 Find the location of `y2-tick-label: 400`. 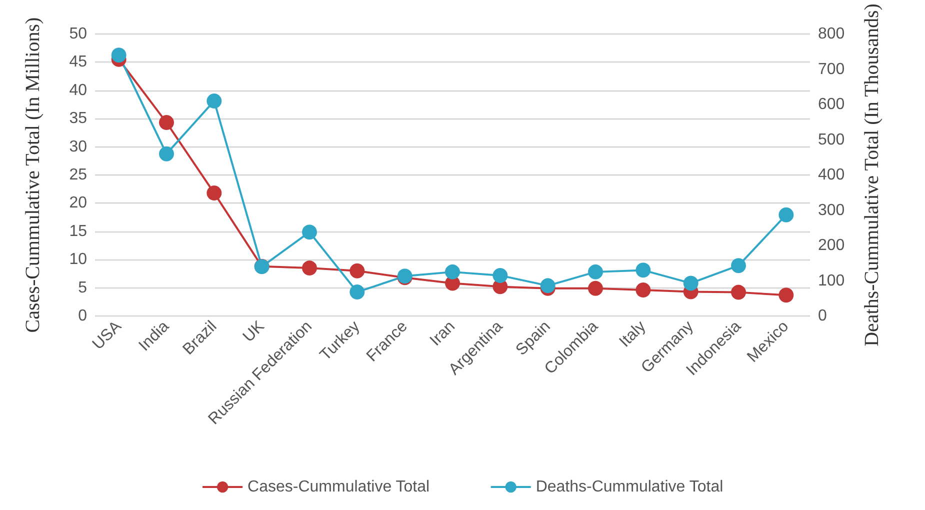

y2-tick-label: 400 is located at coordinates (831, 175).